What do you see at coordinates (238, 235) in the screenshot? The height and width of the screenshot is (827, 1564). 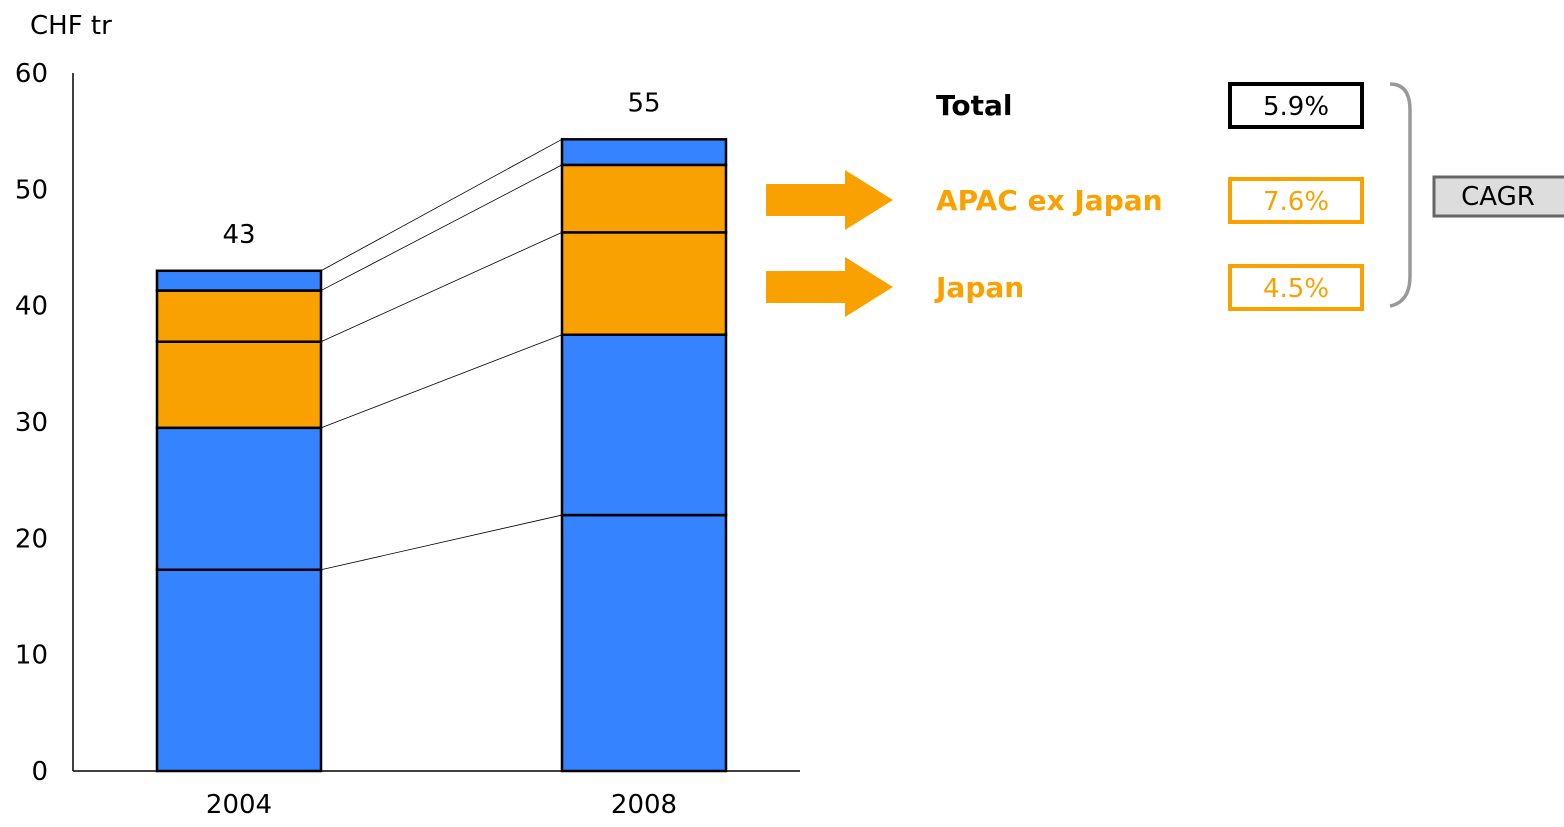 I see `total-label-2004: 43` at bounding box center [238, 235].